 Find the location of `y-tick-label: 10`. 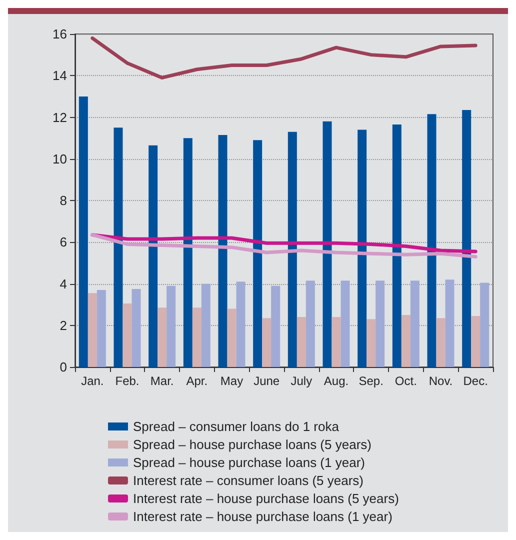

y-tick-label: 10 is located at coordinates (59, 158).